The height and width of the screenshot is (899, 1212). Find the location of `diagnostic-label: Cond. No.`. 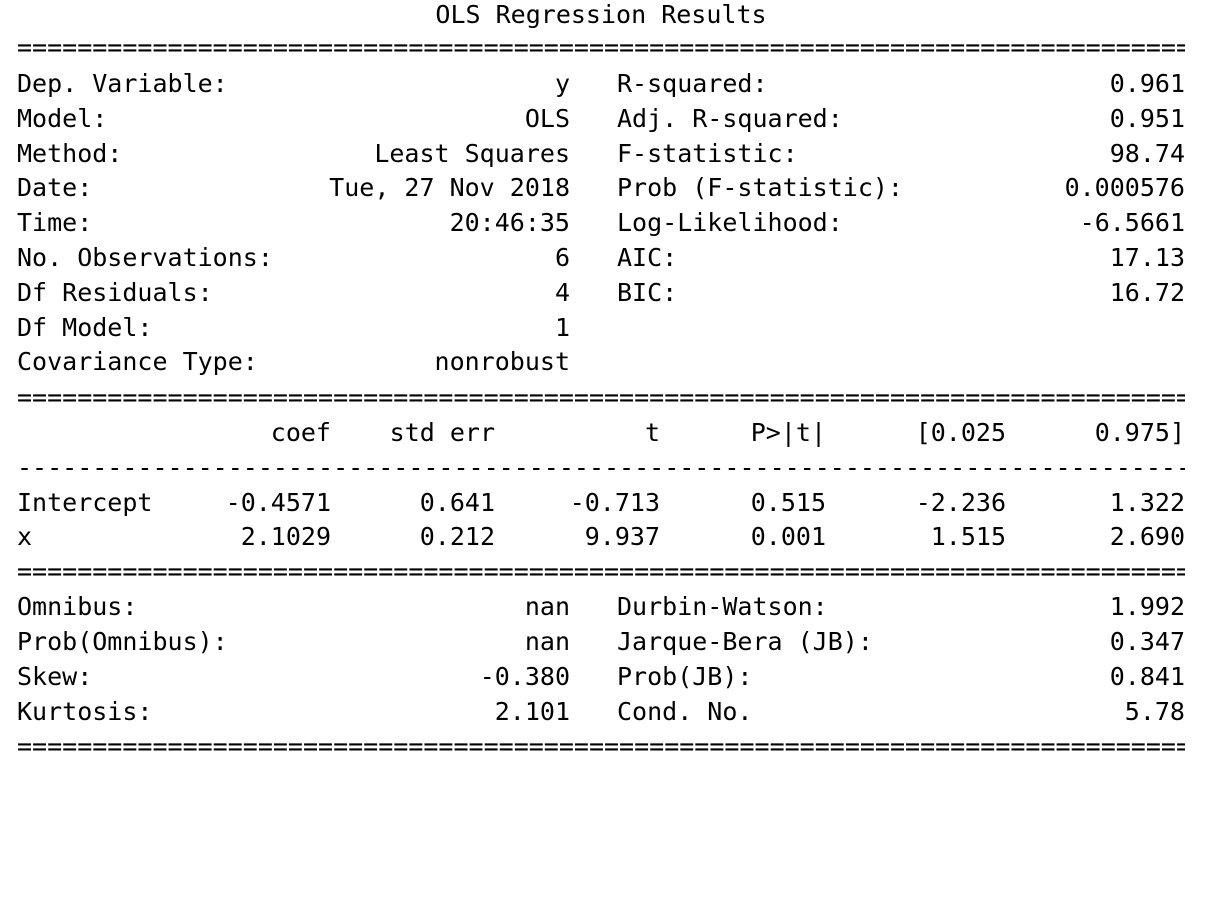

diagnostic-label: Cond. No. is located at coordinates (685, 711).